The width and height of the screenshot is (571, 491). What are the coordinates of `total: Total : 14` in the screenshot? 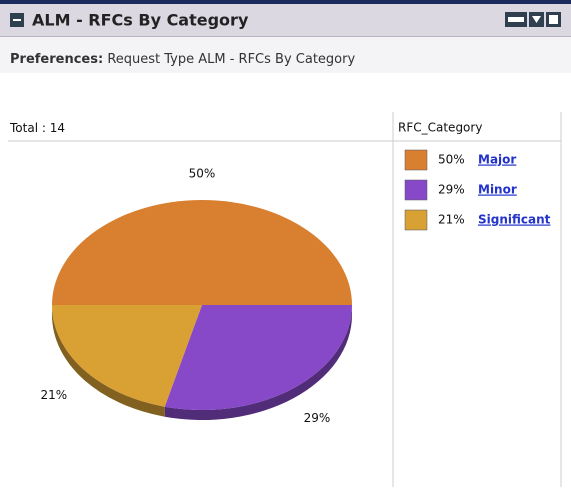 It's located at (37, 128).